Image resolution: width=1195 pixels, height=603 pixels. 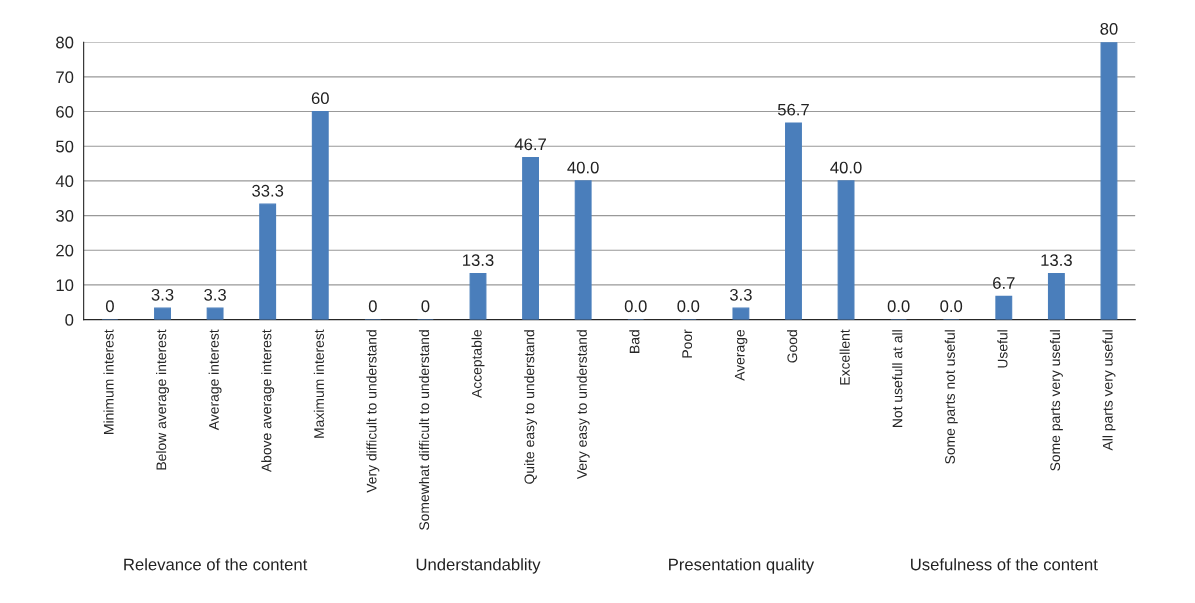 What do you see at coordinates (320, 98) in the screenshot?
I see `data-label: 60` at bounding box center [320, 98].